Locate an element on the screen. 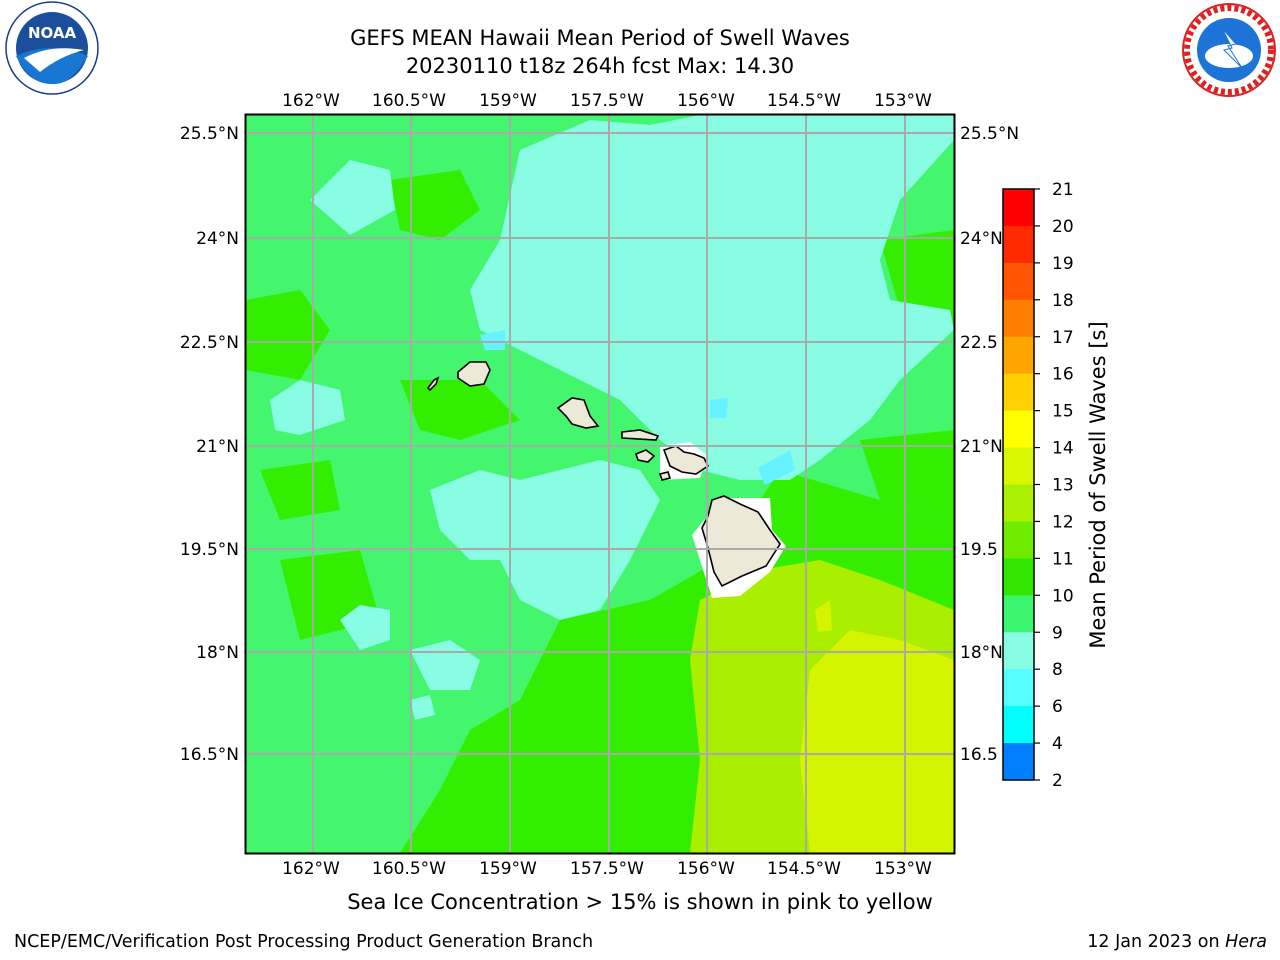  colorbar-tick-label: 6 is located at coordinates (1057, 707).